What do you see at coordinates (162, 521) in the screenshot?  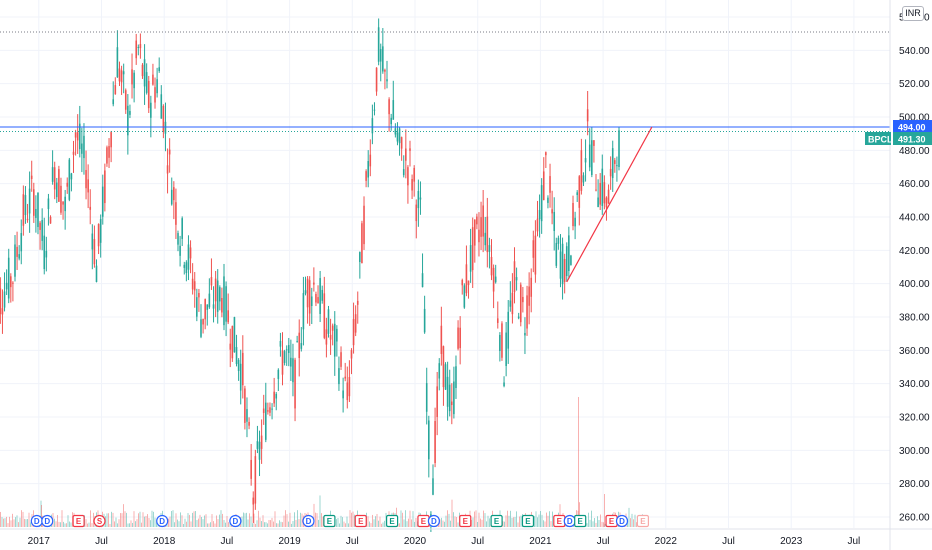 I see `event-marker-dividend: D` at bounding box center [162, 521].